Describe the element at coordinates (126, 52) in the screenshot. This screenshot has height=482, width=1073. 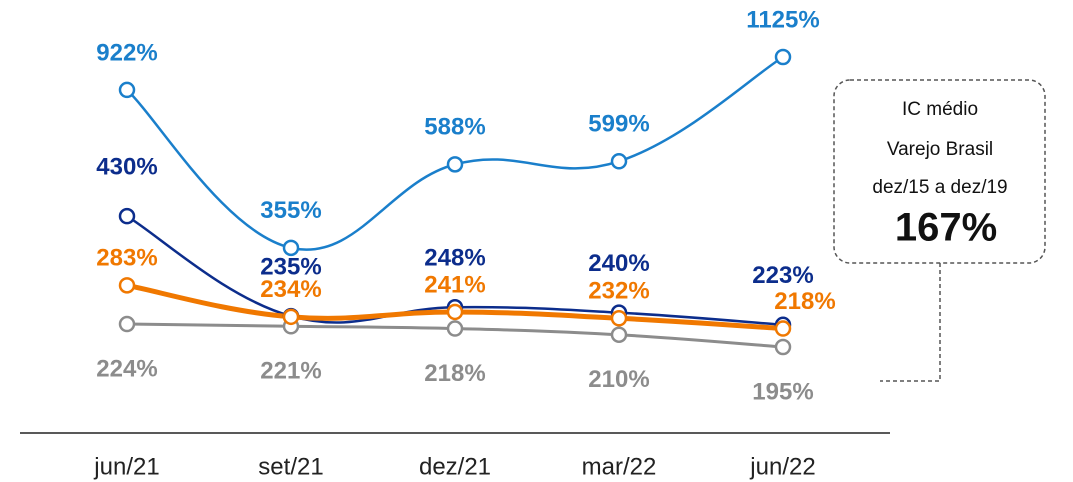
I see `data-label: 922%` at that location.